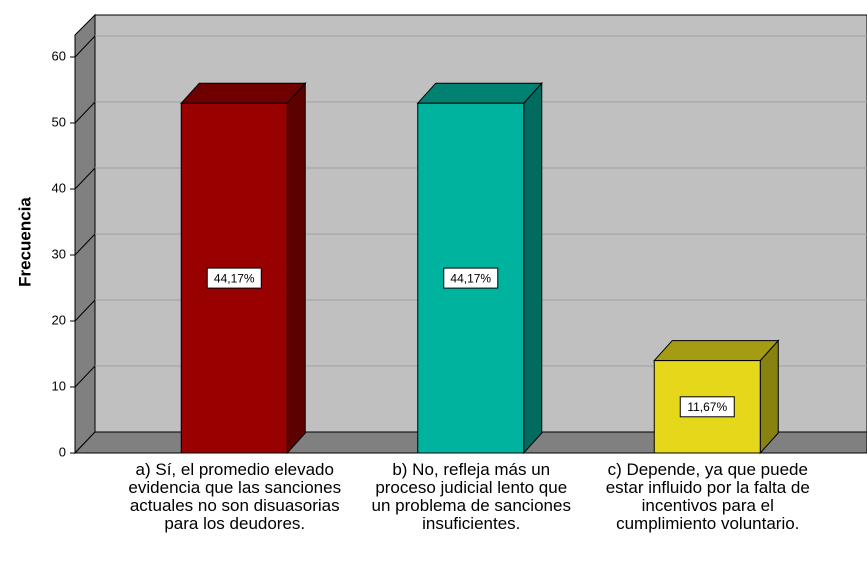  I want to click on y-tick-label: 40, so click(59, 187).